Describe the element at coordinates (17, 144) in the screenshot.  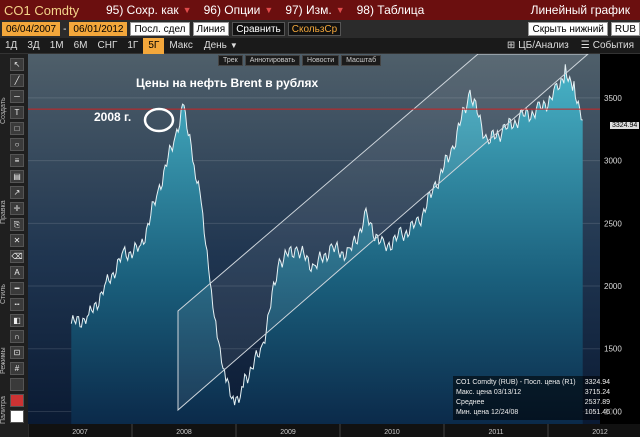
I see `ellipse-tool-icon: ○` at that location.